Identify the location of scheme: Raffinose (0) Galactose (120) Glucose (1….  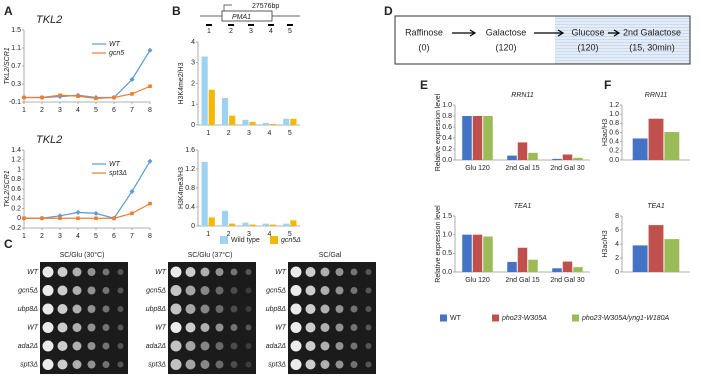
(542, 40).